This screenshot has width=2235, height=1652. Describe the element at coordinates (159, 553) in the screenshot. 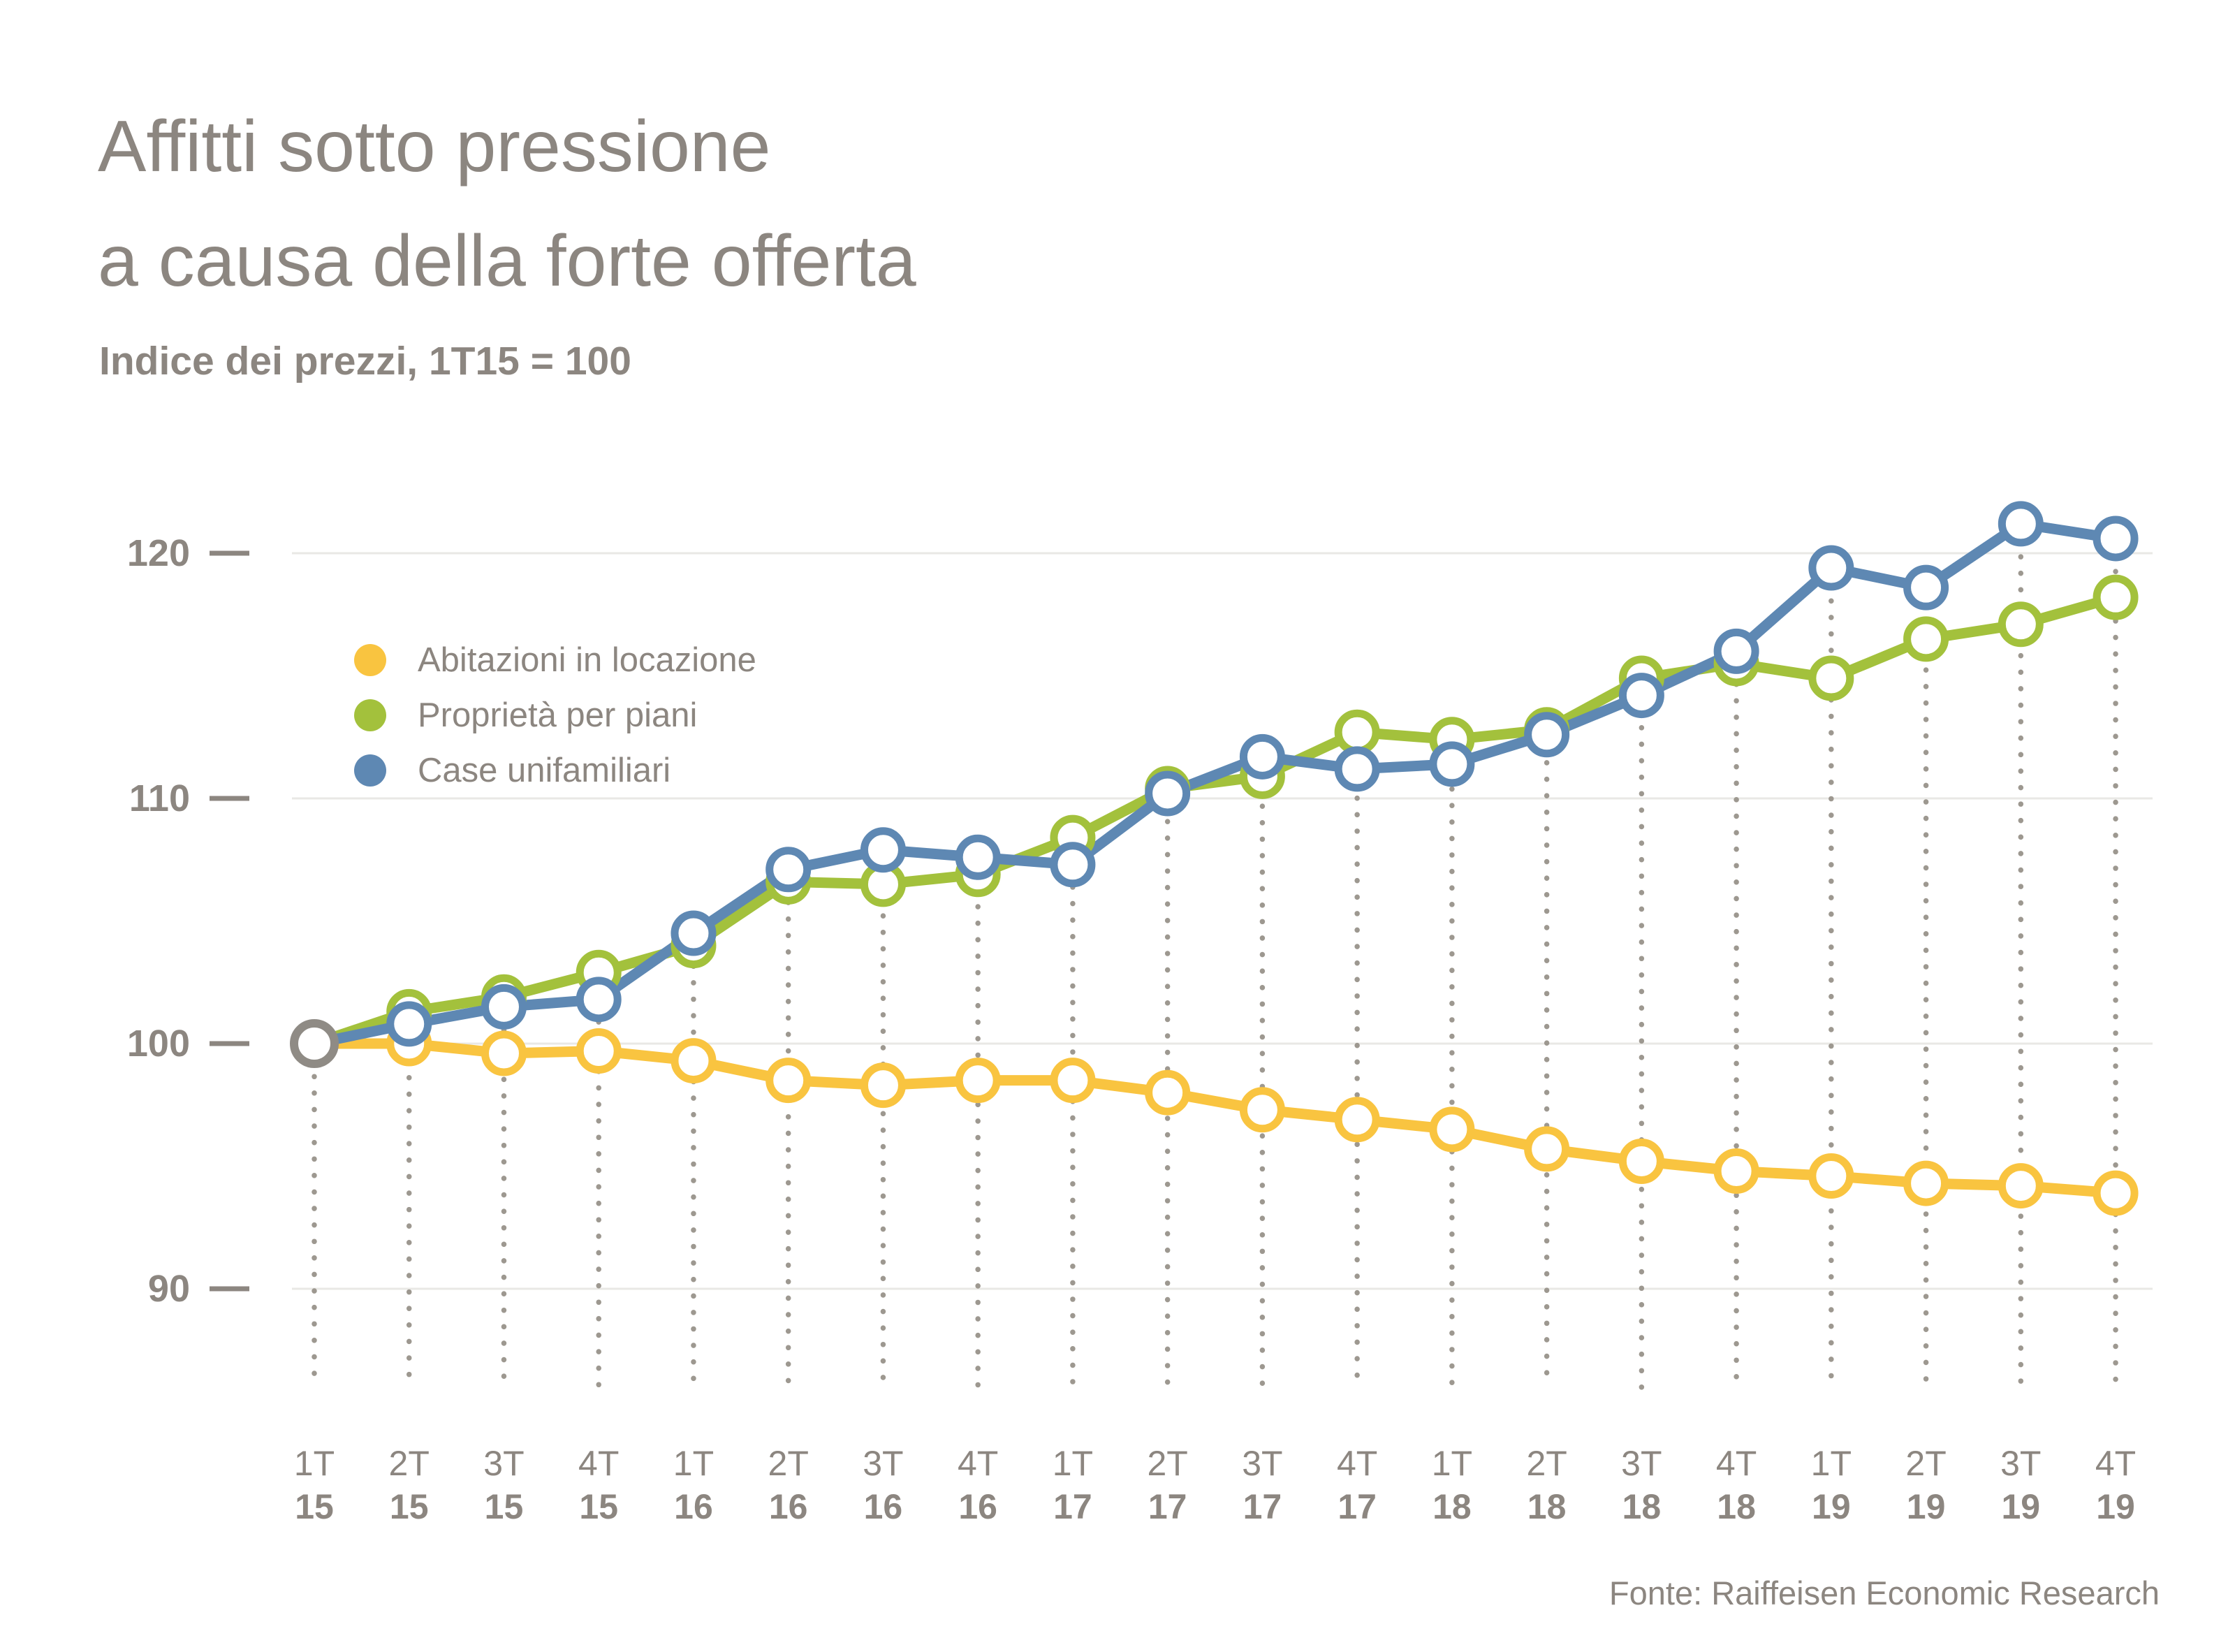

I see `svg-text: 120` at that location.